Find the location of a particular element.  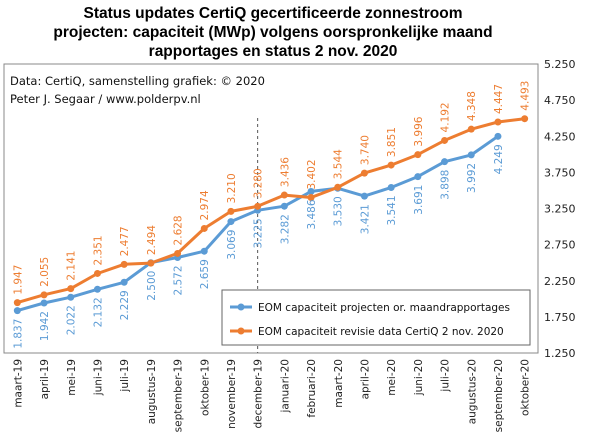

legend-box is located at coordinates (376, 317).